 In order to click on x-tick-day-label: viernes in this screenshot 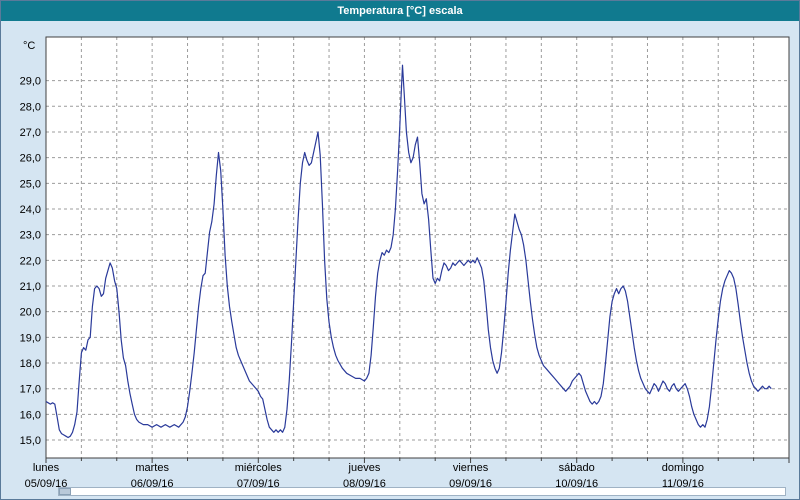, I will do `click(471, 468)`.